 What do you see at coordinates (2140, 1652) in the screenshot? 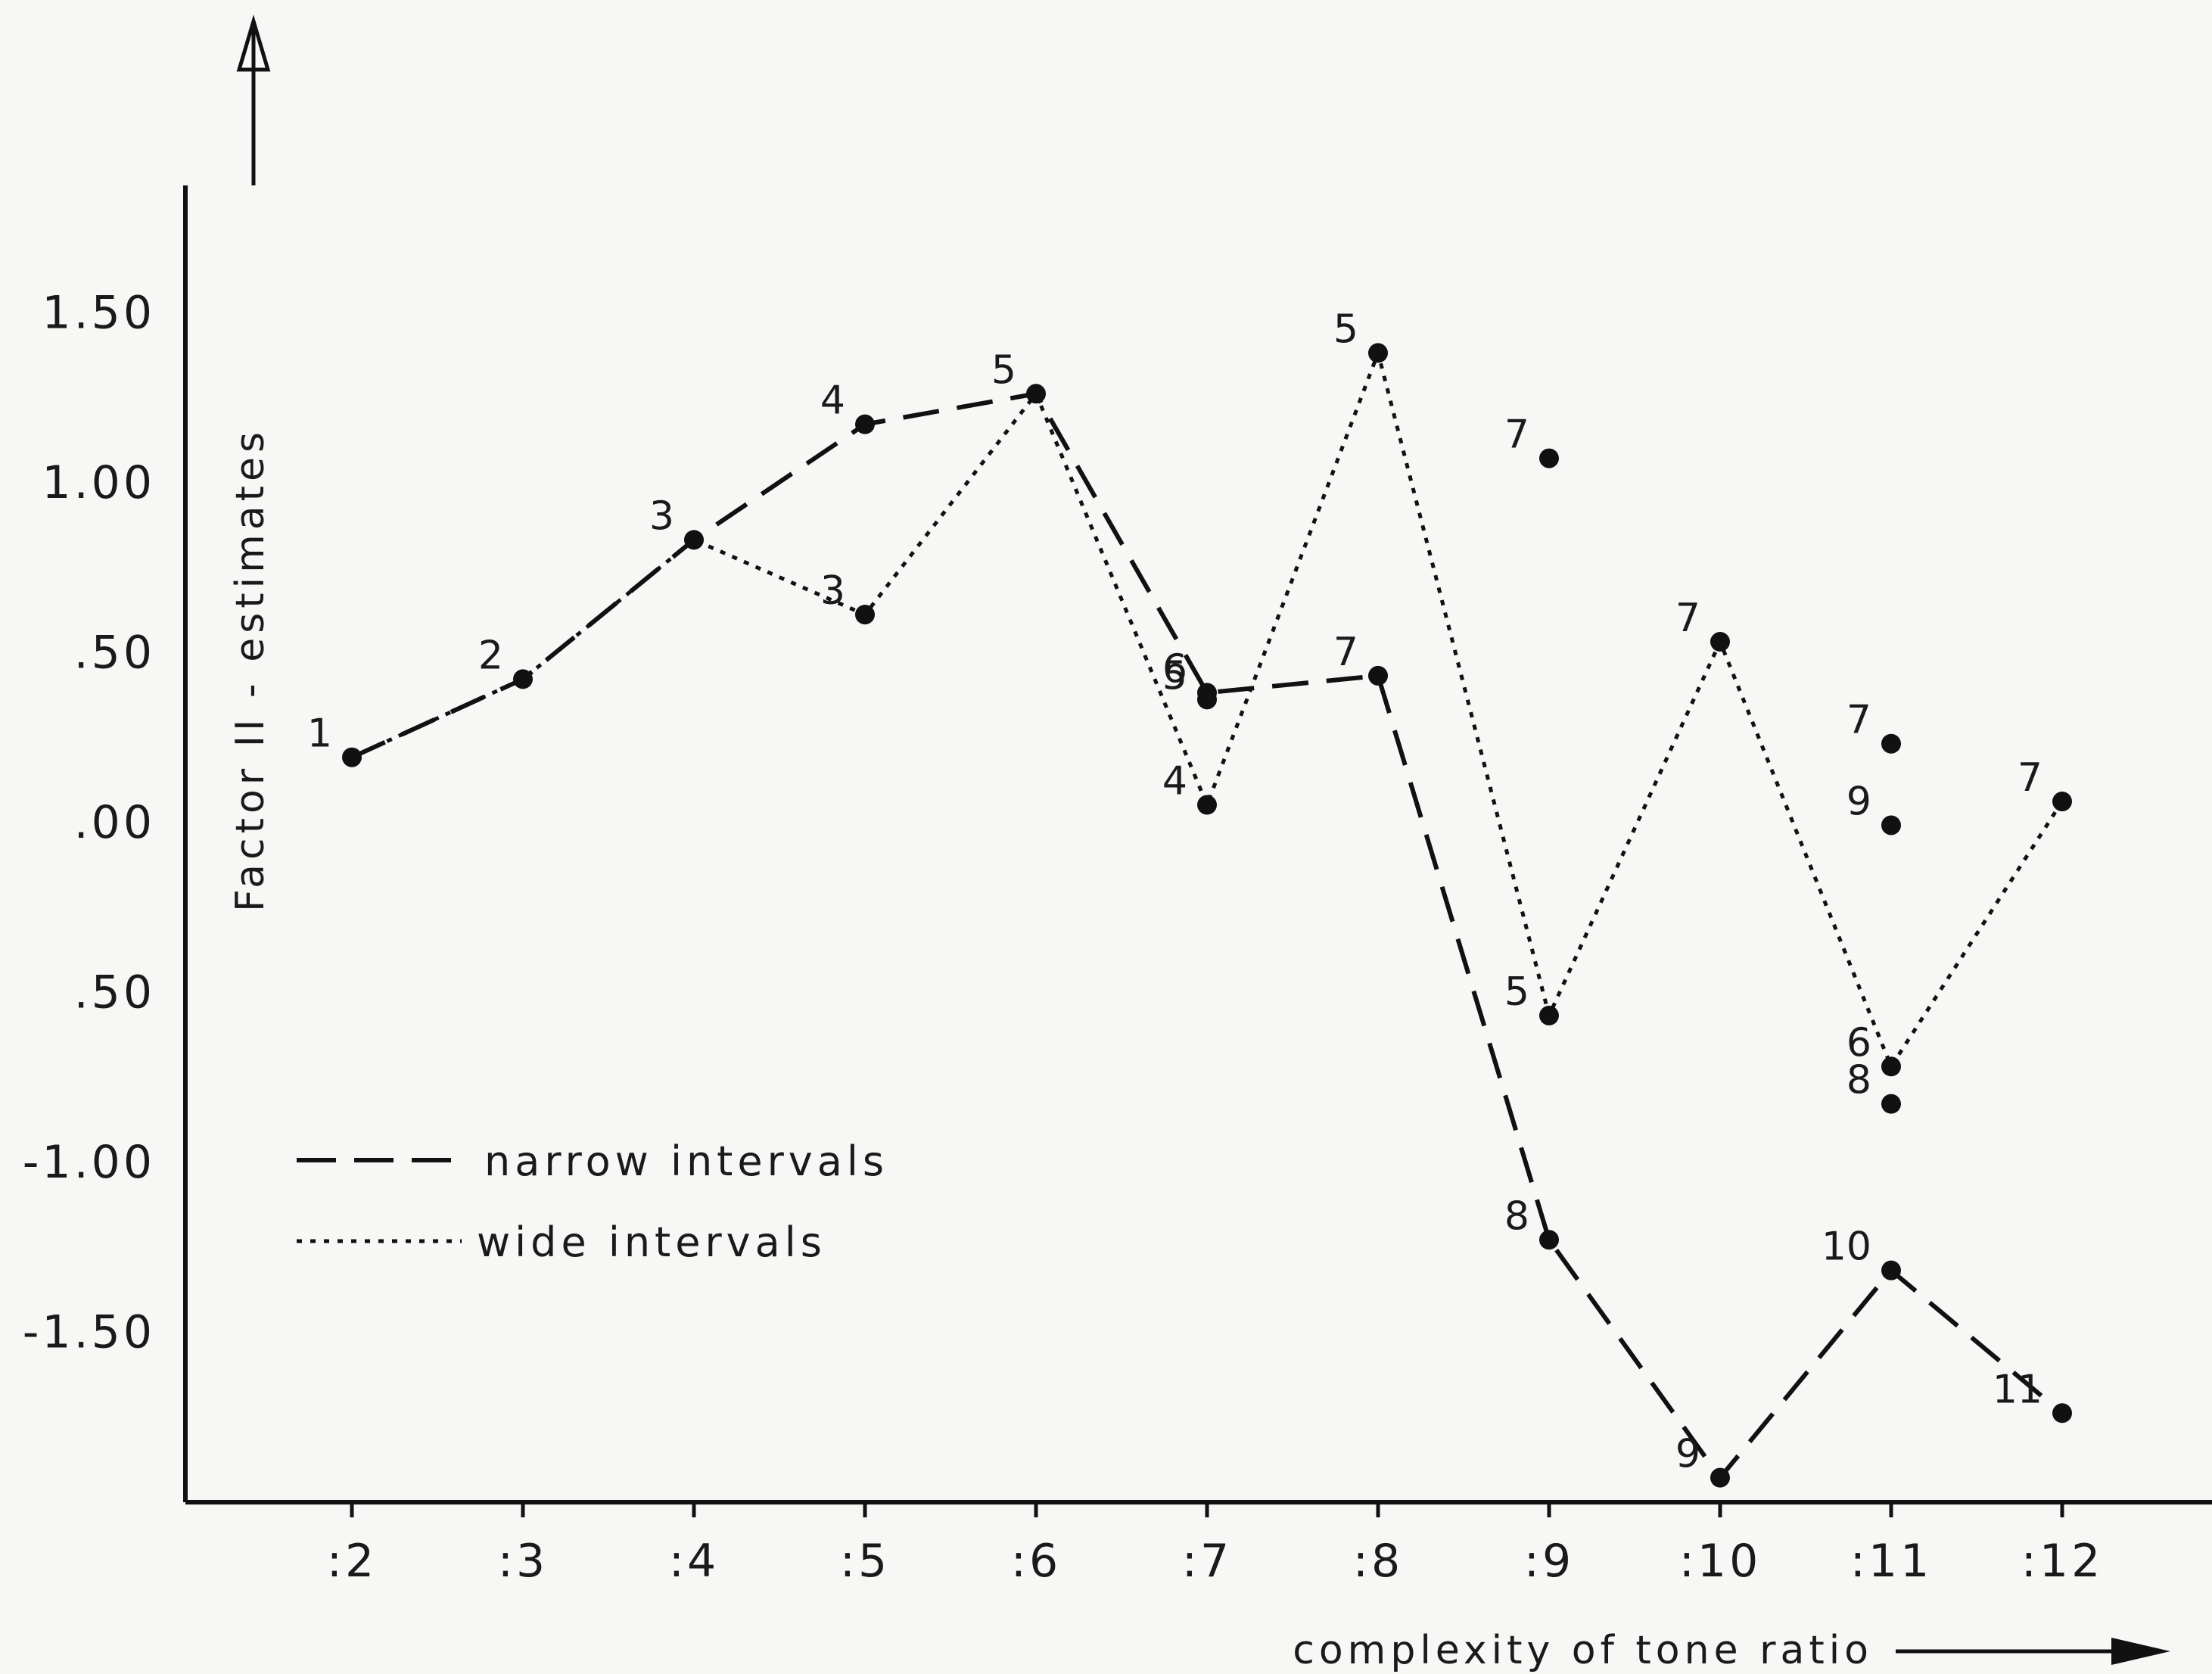
I see `x-title-arrowhead-icon` at bounding box center [2140, 1652].